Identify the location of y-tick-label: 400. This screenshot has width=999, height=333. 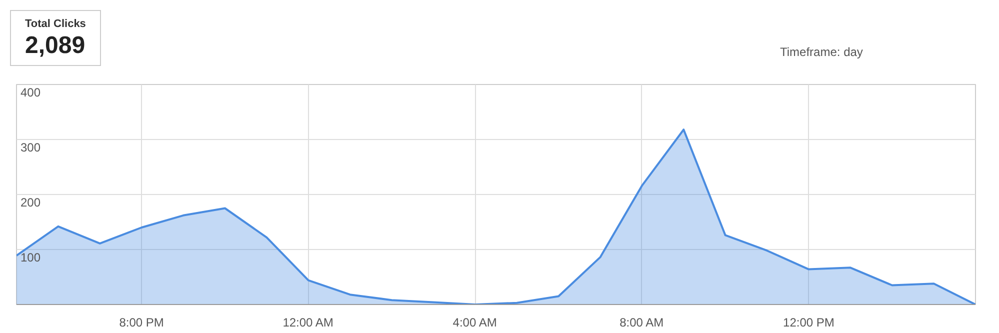
(30, 93).